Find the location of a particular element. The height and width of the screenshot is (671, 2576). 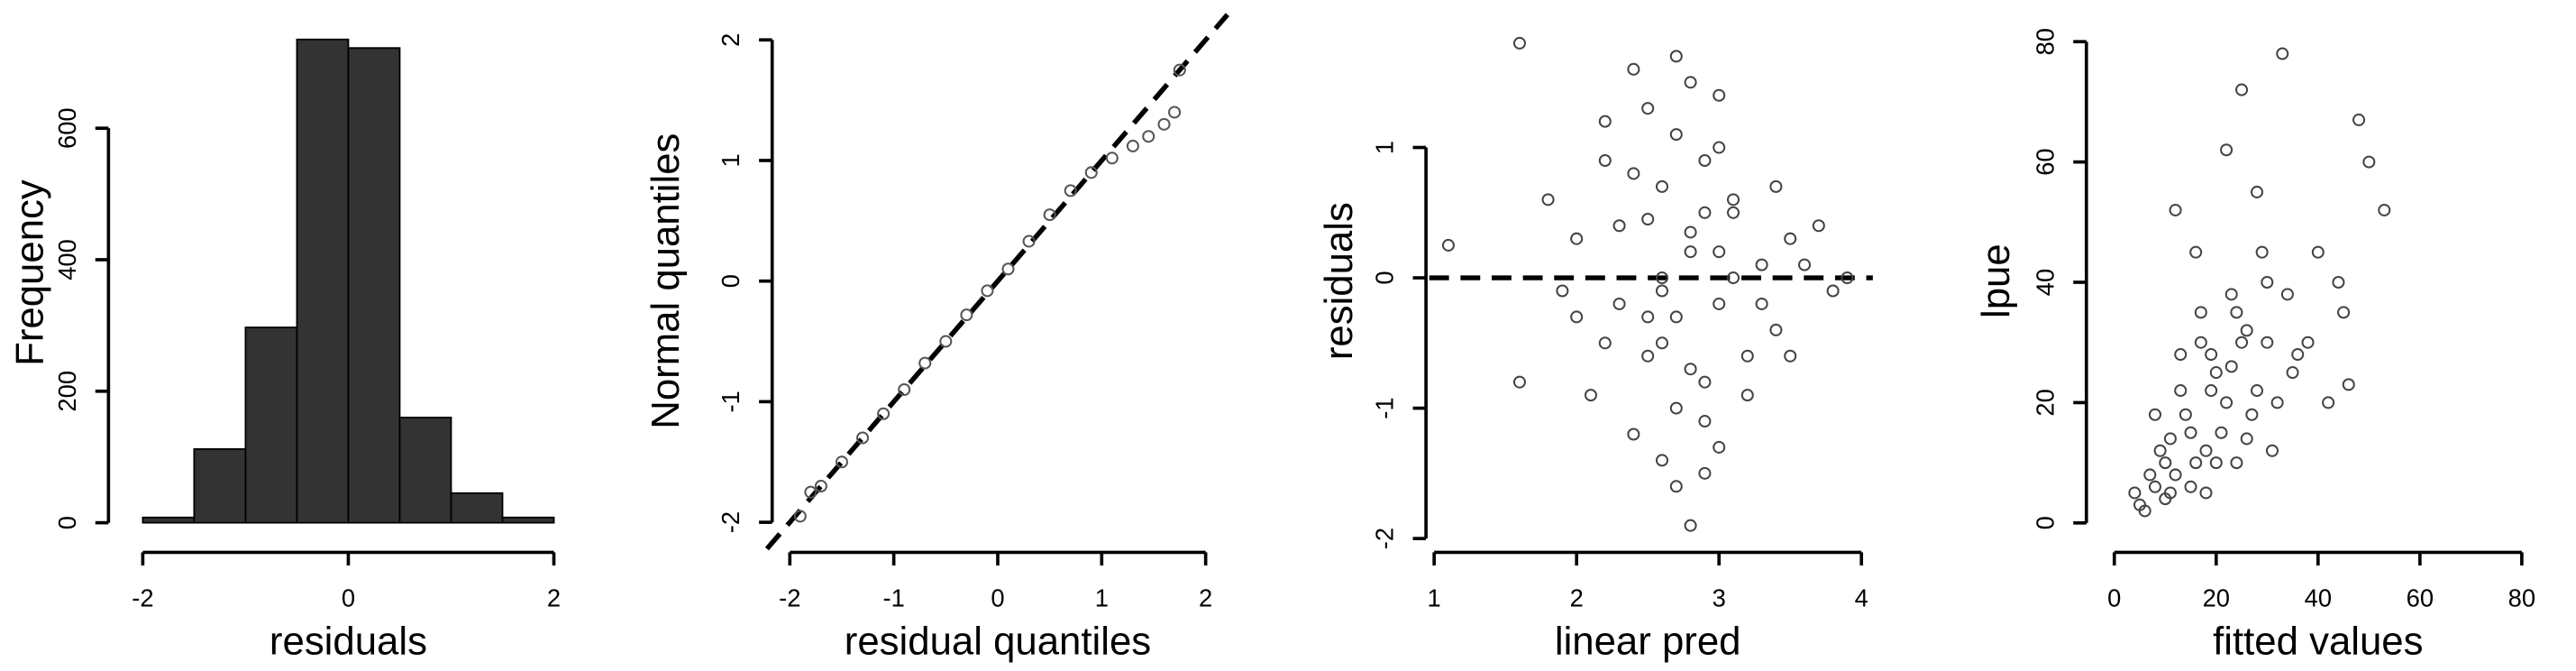

x-tick-label: -1 is located at coordinates (893, 598).